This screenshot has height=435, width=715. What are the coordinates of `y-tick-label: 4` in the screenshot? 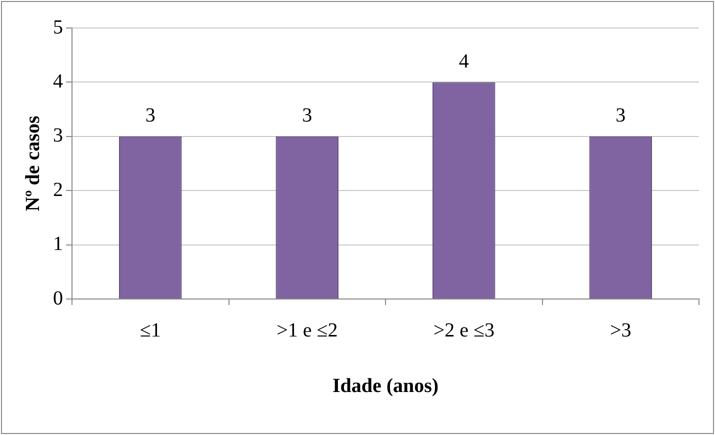 It's located at (58, 81).